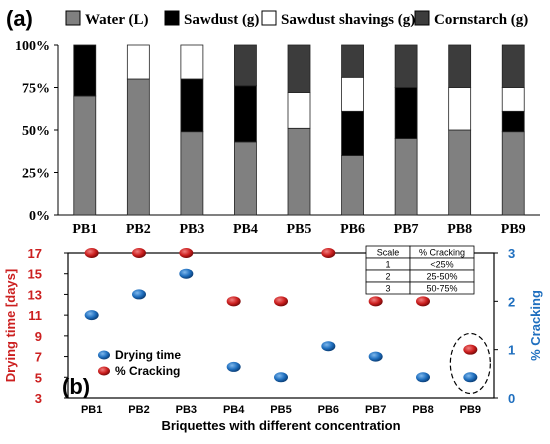 This screenshot has width=550, height=444. Describe the element at coordinates (245, 65) in the screenshot. I see `bar-segment-pb4-cornstarch-g` at that location.